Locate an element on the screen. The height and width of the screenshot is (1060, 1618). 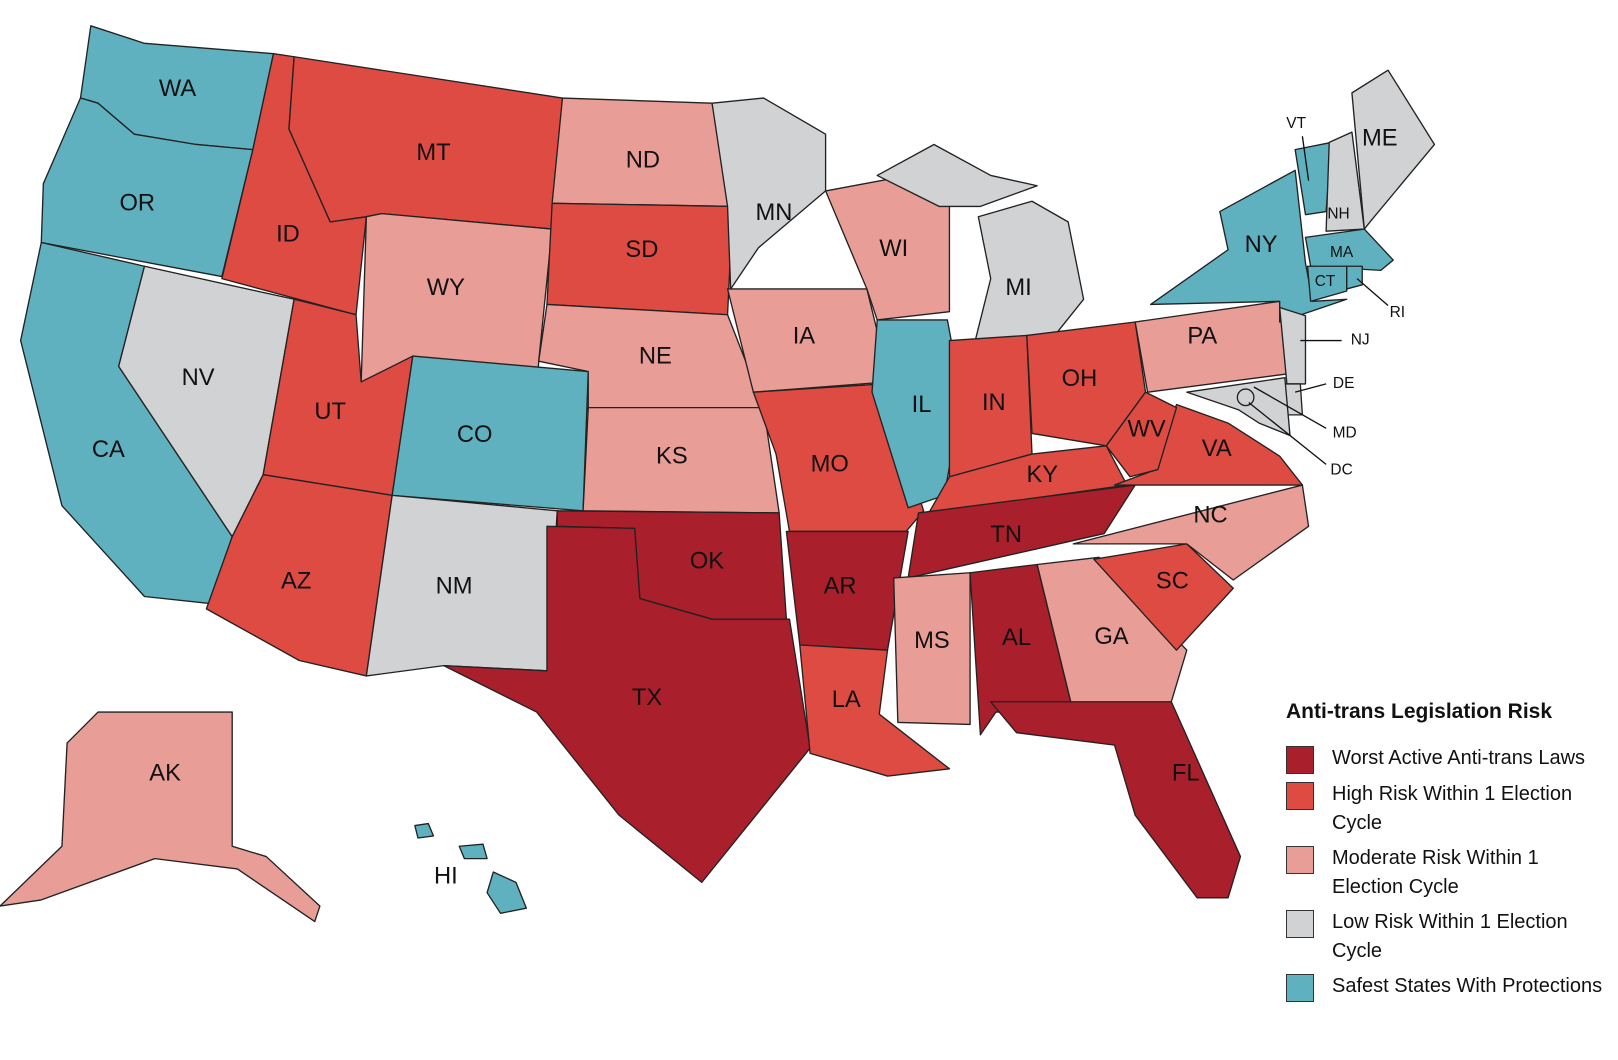
state-label: NJ is located at coordinates (1360, 340).